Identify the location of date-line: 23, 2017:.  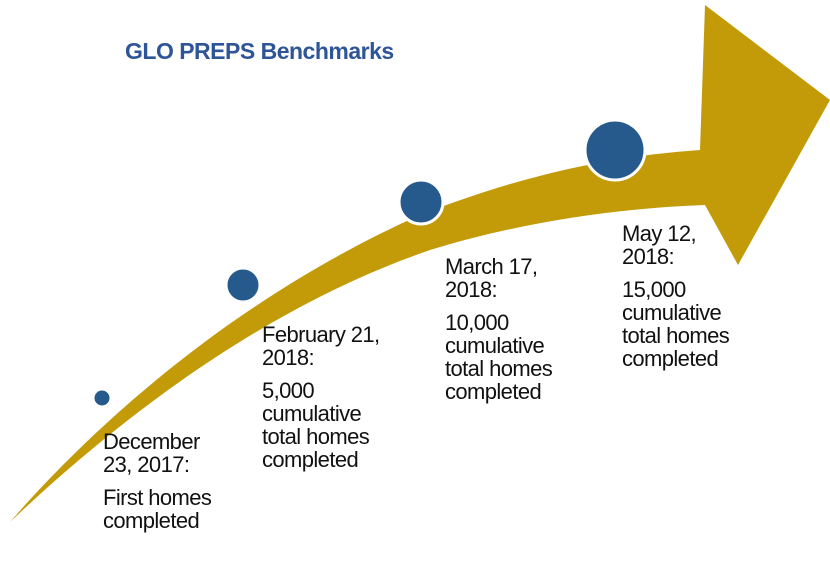
(146, 464).